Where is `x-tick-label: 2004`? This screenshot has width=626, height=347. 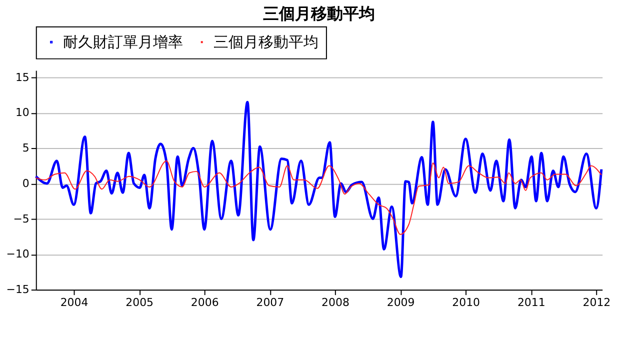
x-tick-label: 2004 is located at coordinates (74, 303).